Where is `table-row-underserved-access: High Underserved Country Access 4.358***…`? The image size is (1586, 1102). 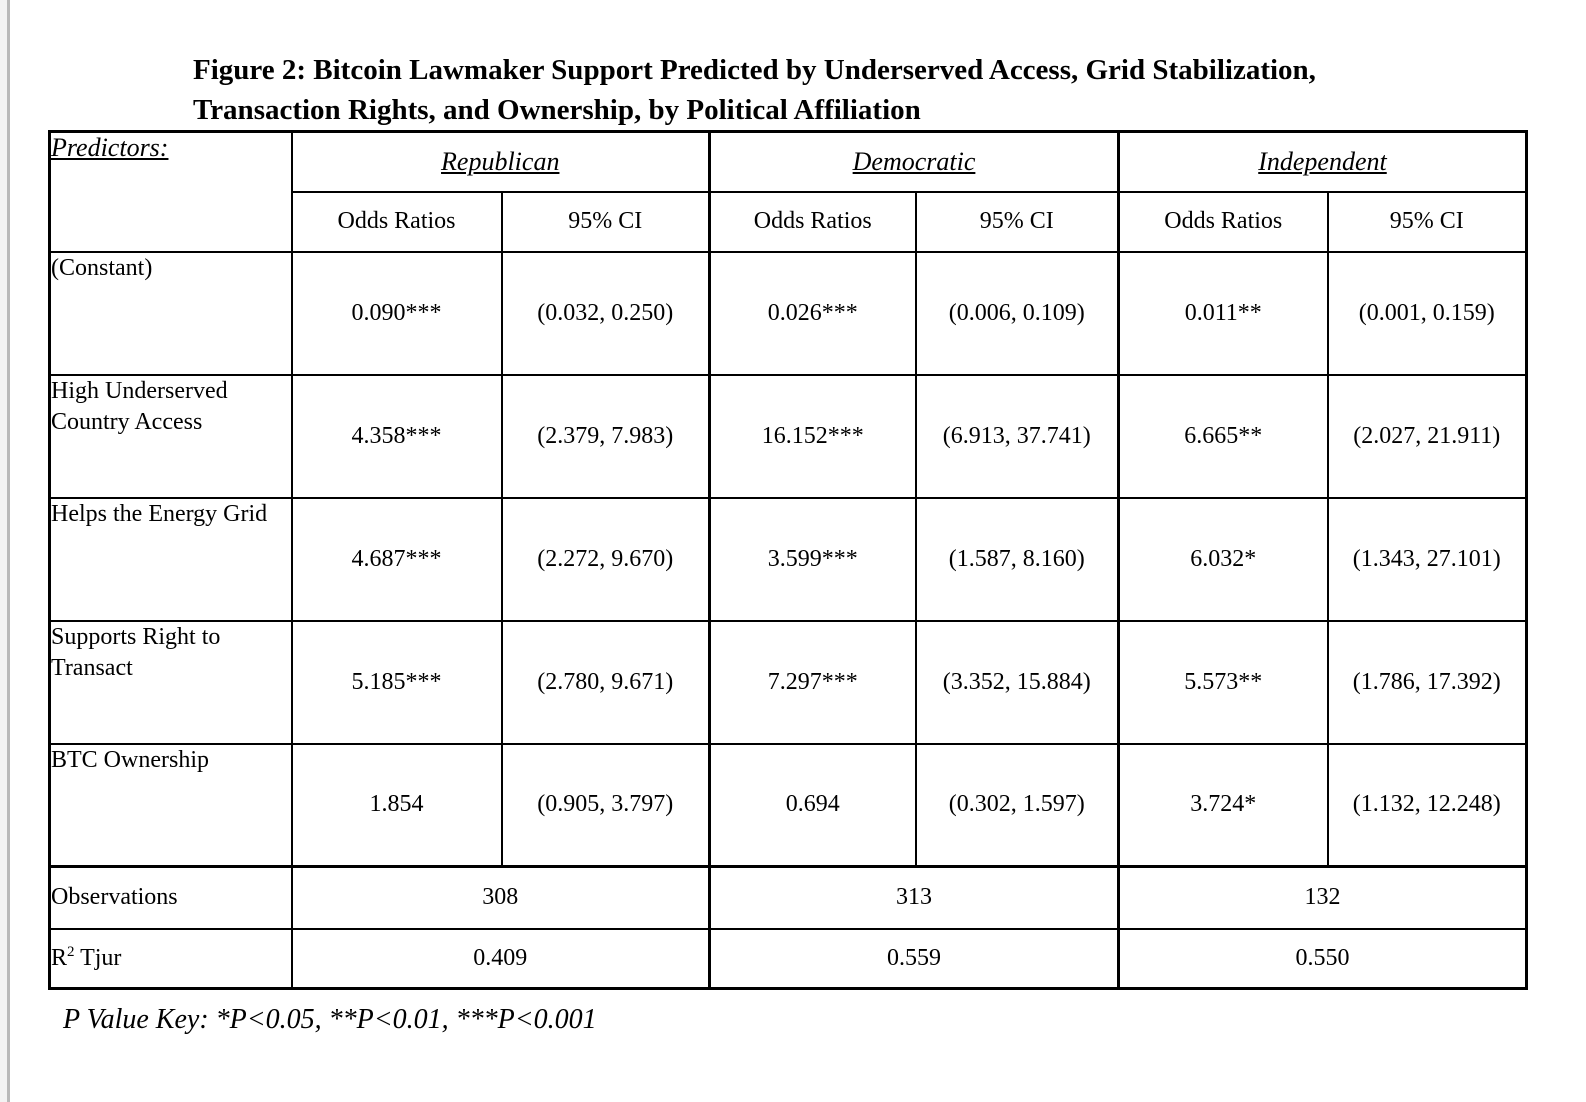 table-row-underserved-access: High Underserved Country Access 4.358***… is located at coordinates (788, 436).